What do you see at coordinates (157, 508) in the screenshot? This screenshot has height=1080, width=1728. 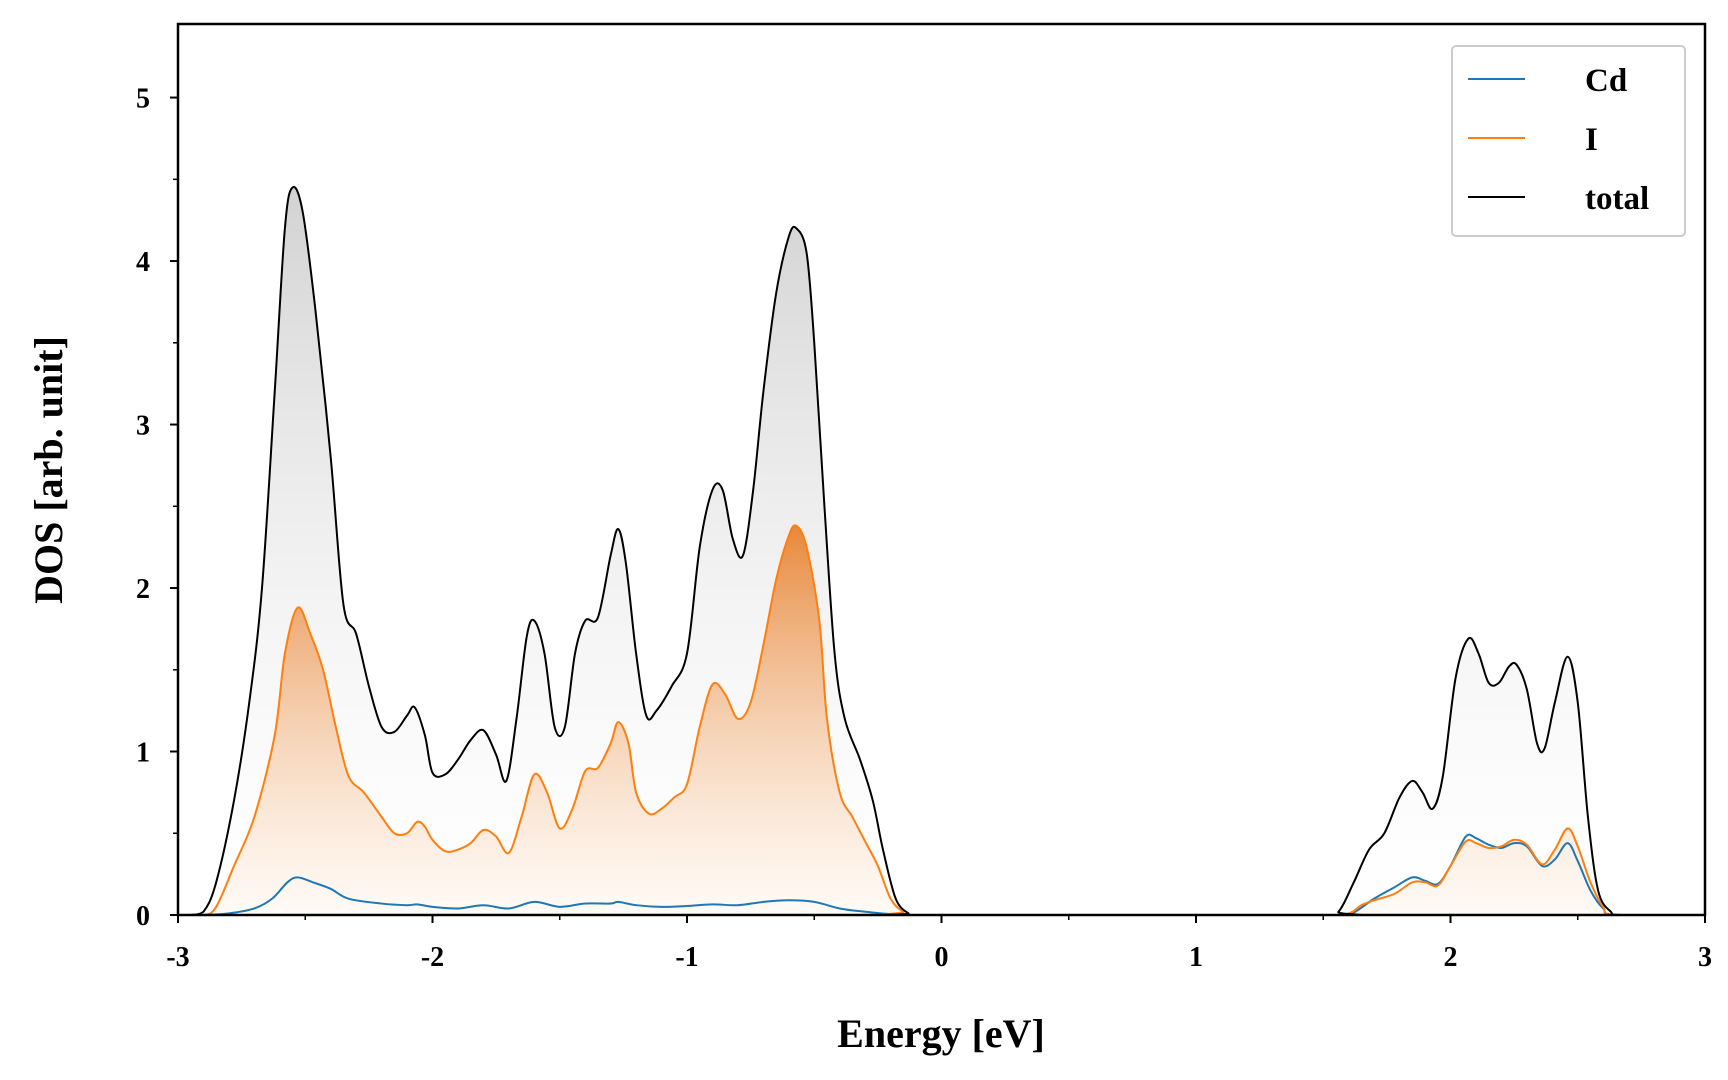 I see `y-axis-ticks: 0 1 2 3 4 5` at bounding box center [157, 508].